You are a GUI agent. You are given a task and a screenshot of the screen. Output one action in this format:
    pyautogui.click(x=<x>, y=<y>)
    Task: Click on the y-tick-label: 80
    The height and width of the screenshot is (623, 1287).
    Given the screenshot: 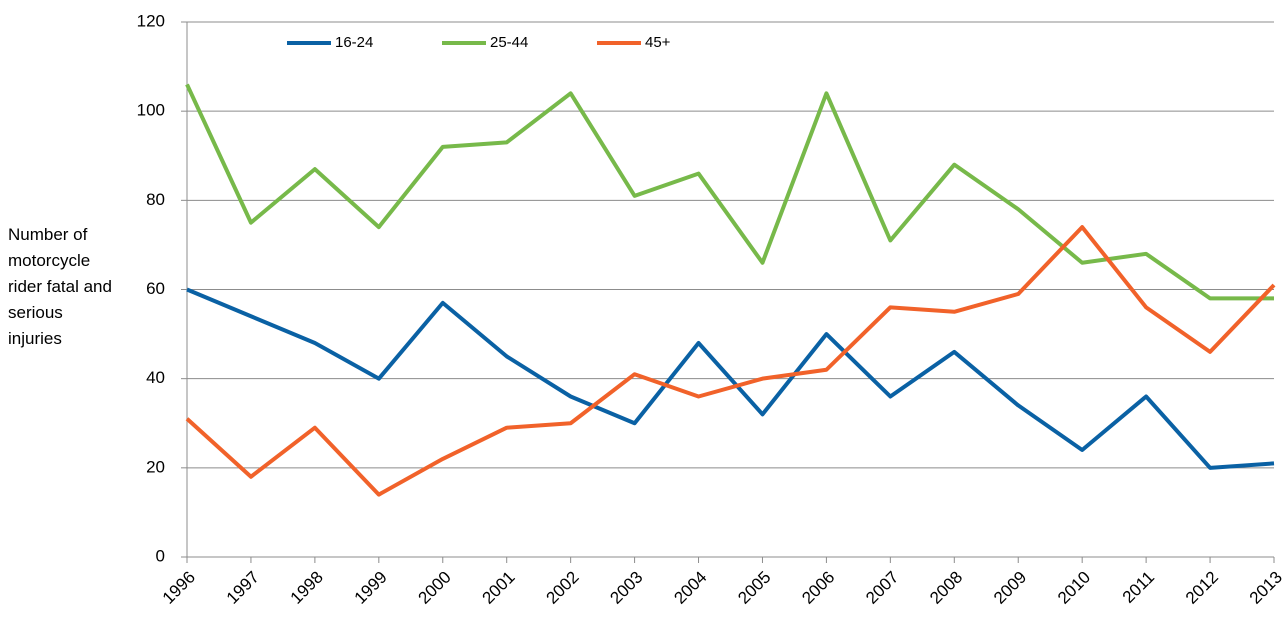 What is the action you would take?
    pyautogui.click(x=155, y=199)
    